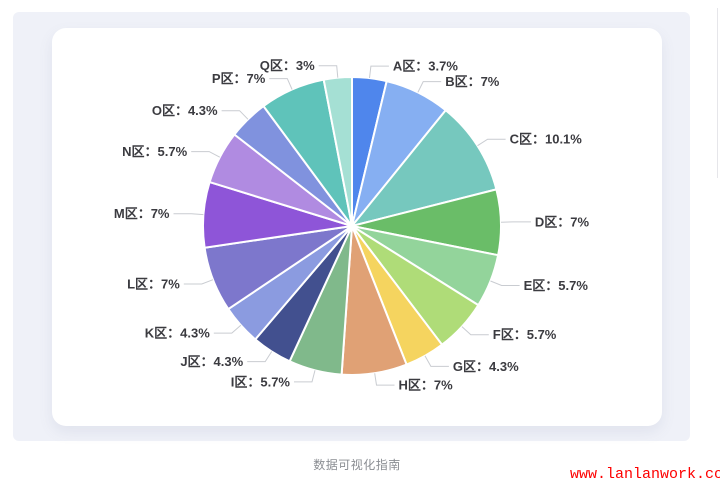 The width and height of the screenshot is (720, 487). Describe the element at coordinates (185, 110) in the screenshot. I see `slice-label-O区: O区：4.3%` at that location.